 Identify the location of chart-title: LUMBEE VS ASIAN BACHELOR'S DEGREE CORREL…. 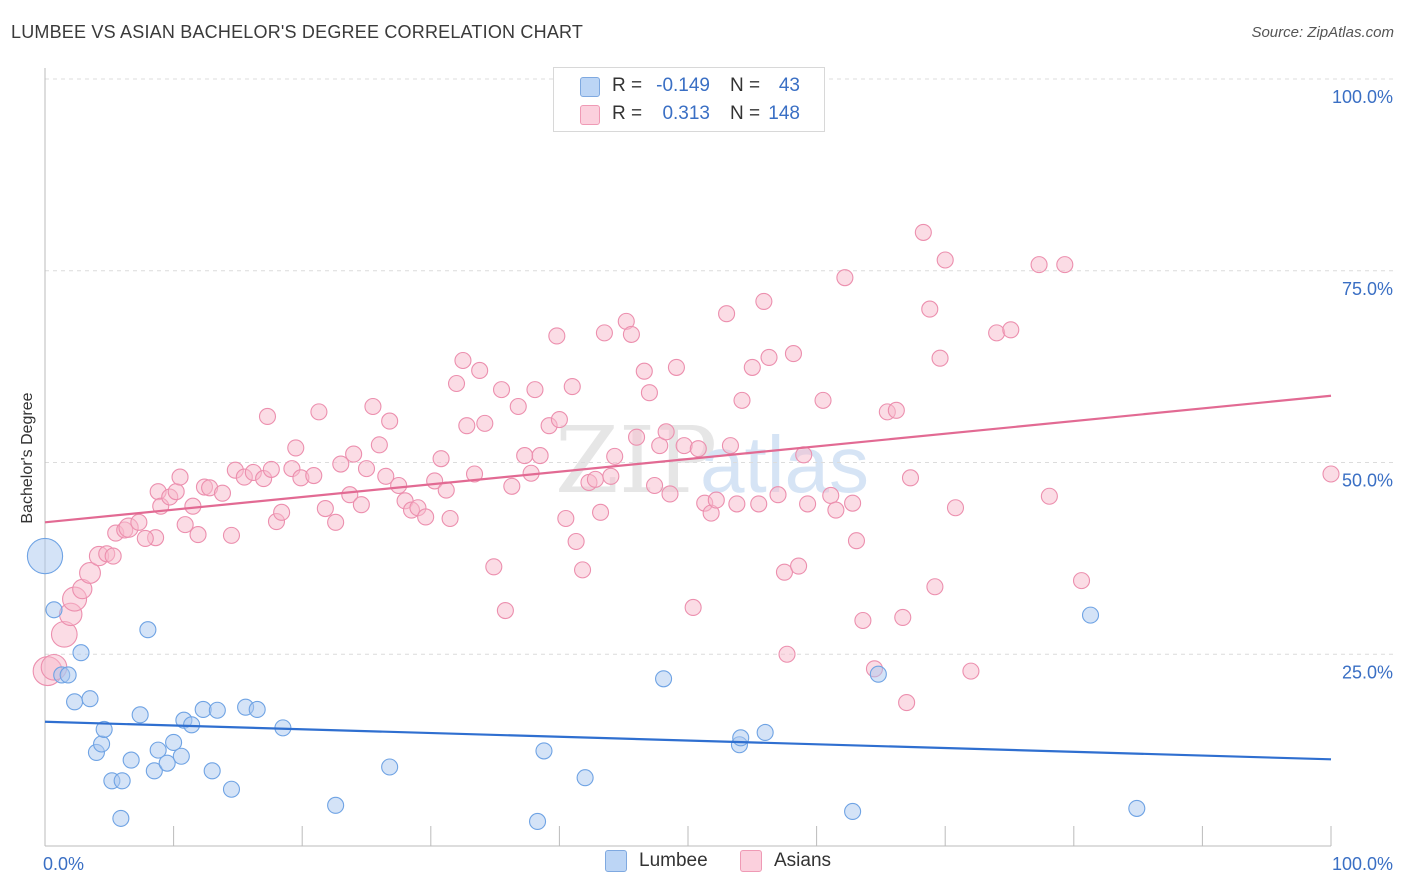
(297, 32).